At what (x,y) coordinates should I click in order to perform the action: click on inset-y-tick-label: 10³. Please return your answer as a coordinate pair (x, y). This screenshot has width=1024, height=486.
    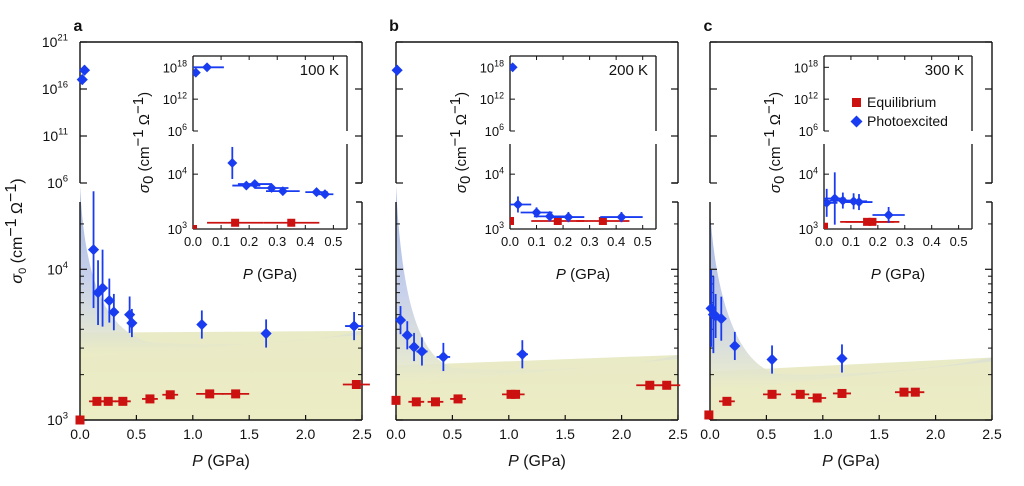
    Looking at the image, I should click on (808, 228).